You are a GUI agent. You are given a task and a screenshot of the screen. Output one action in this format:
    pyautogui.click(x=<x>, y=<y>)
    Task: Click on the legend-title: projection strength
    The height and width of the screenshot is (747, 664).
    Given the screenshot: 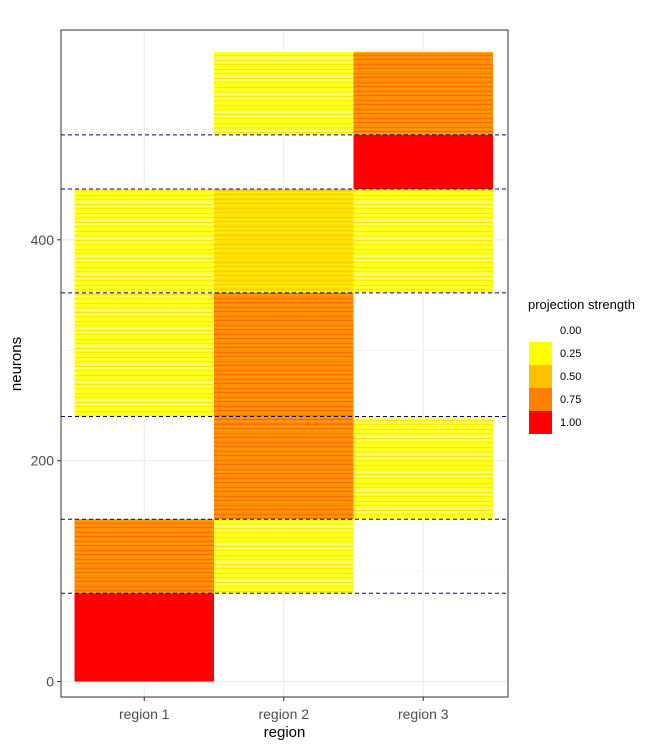 What is the action you would take?
    pyautogui.click(x=581, y=304)
    